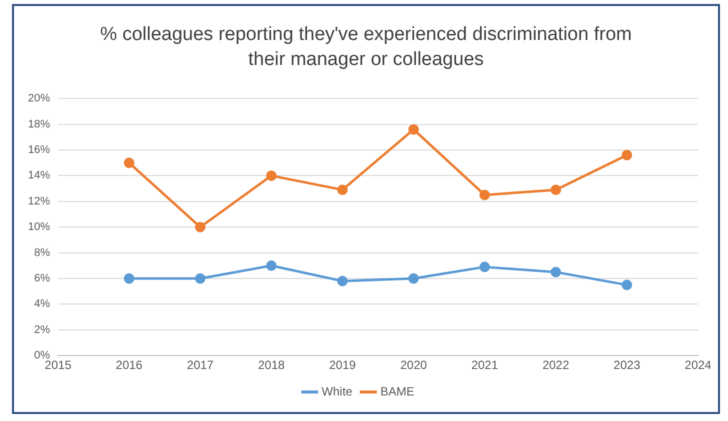 Image resolution: width=728 pixels, height=421 pixels. I want to click on x-tick-label: 2023, so click(627, 365).